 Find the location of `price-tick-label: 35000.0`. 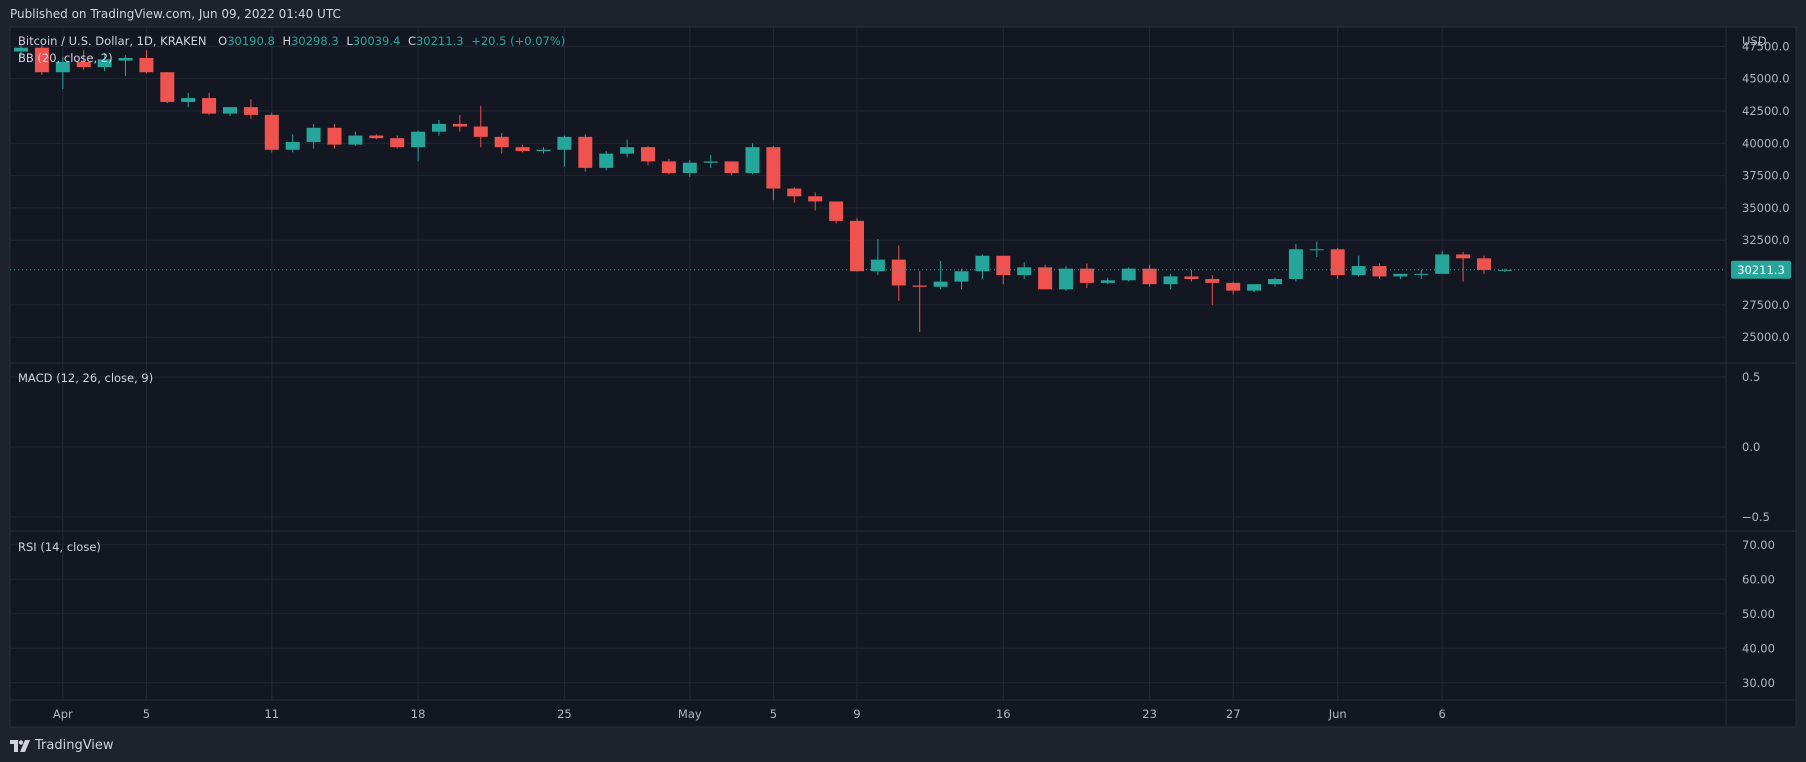

price-tick-label: 35000.0 is located at coordinates (1766, 208).